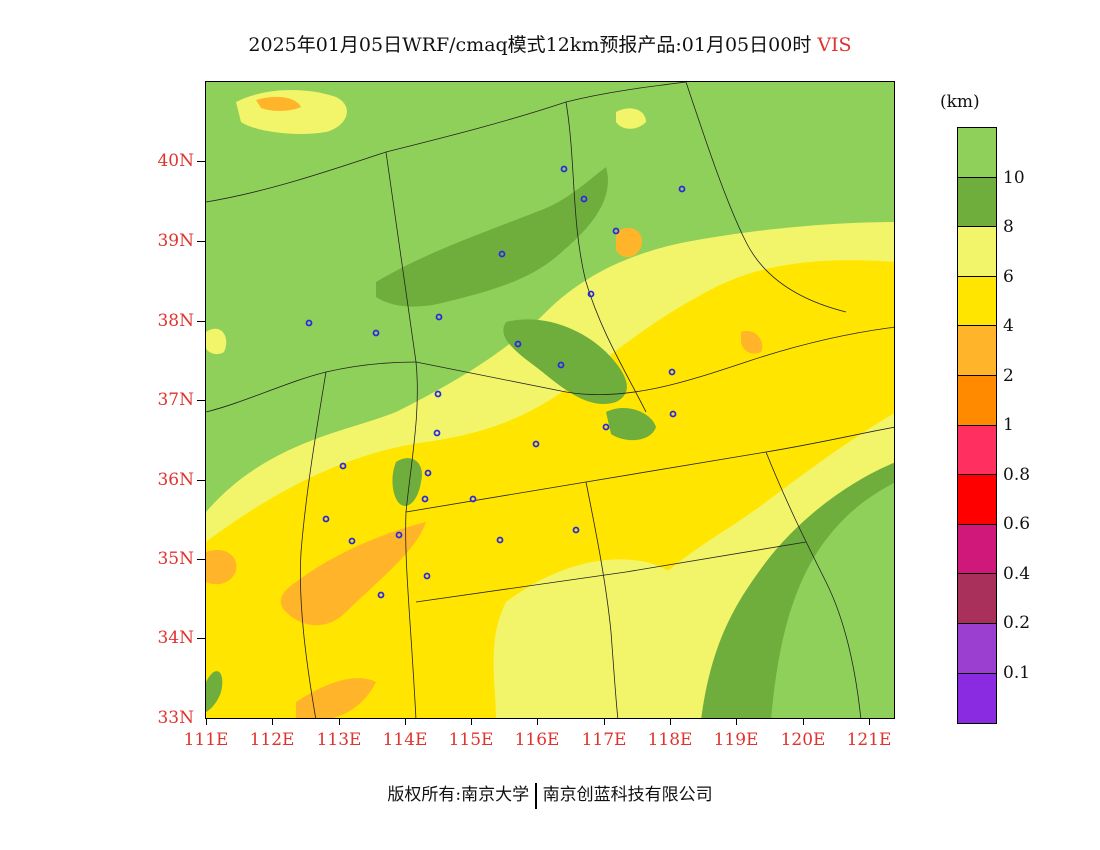  I want to click on legend-label: 8, so click(1008, 227).